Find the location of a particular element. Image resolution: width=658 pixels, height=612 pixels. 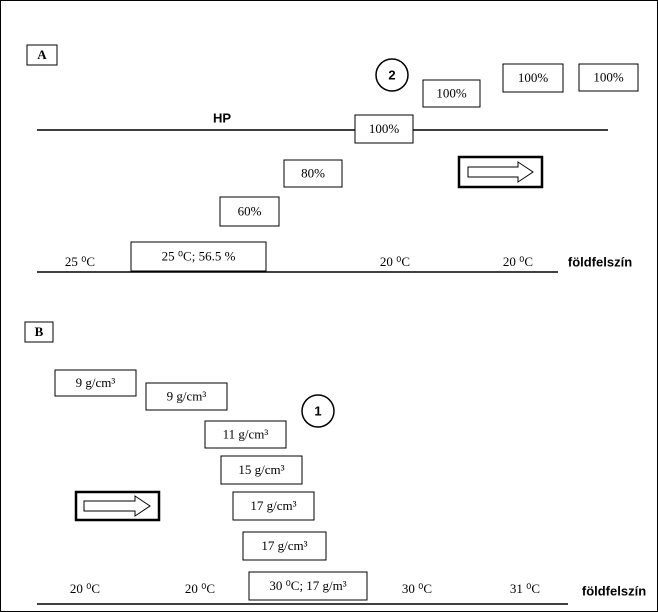

line-label: HP is located at coordinates (222, 117).